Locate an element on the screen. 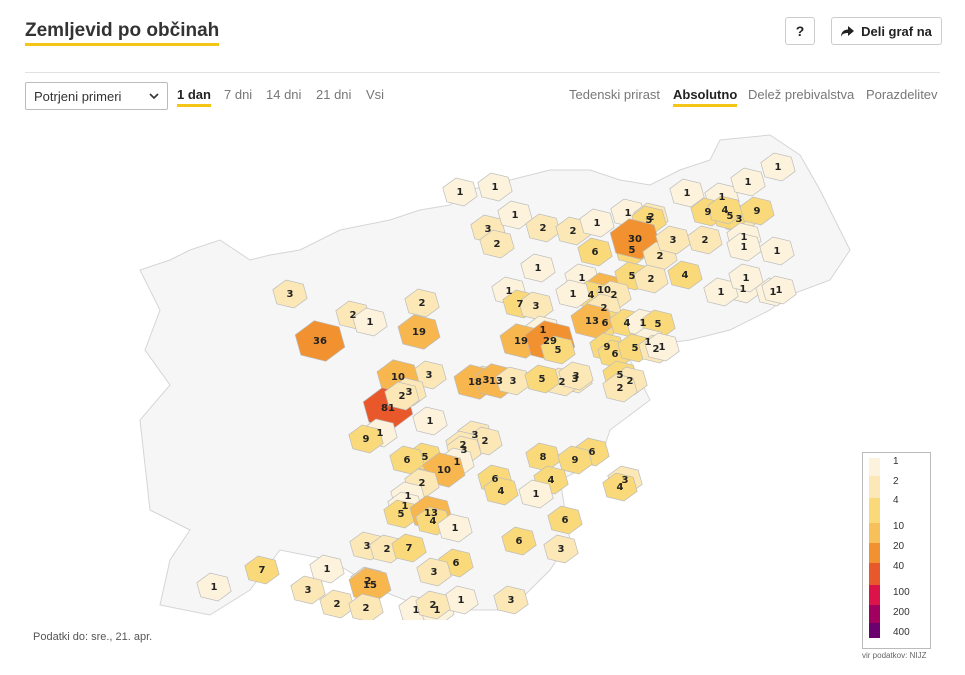 The width and height of the screenshot is (965, 675). legend-label-1: 1 is located at coordinates (896, 461).